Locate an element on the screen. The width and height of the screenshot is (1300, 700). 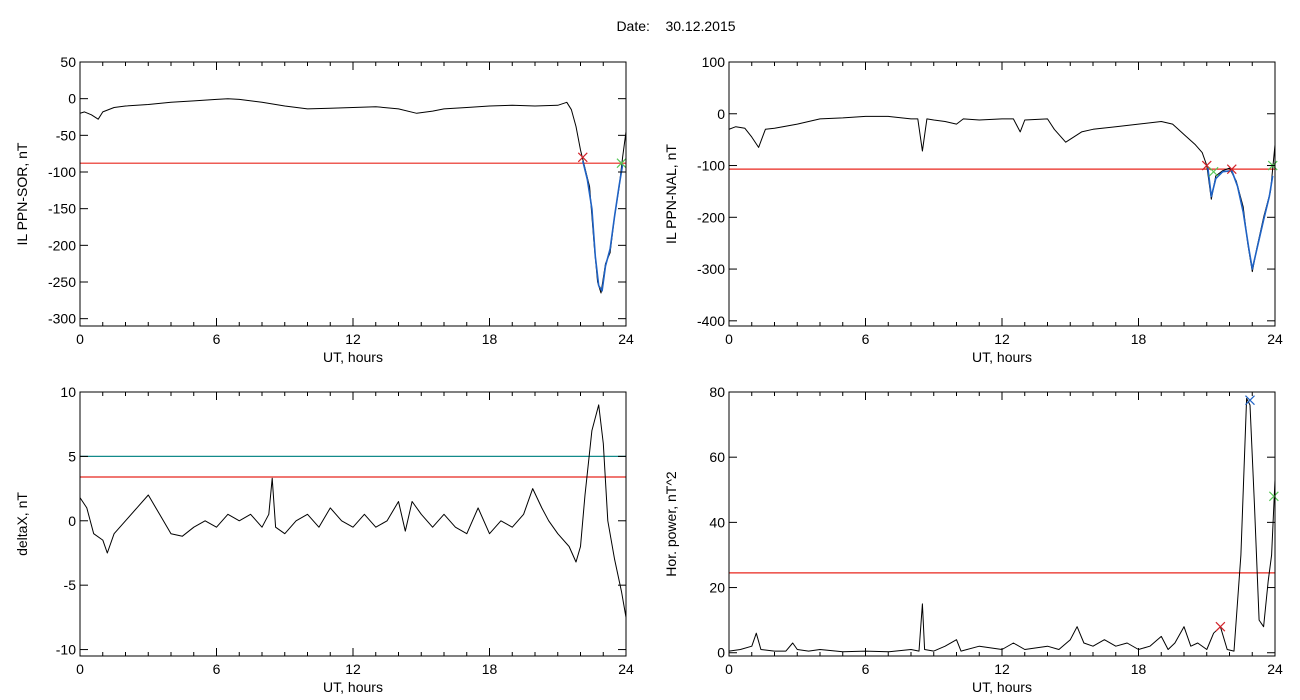
date-label: Date: is located at coordinates (633, 26).